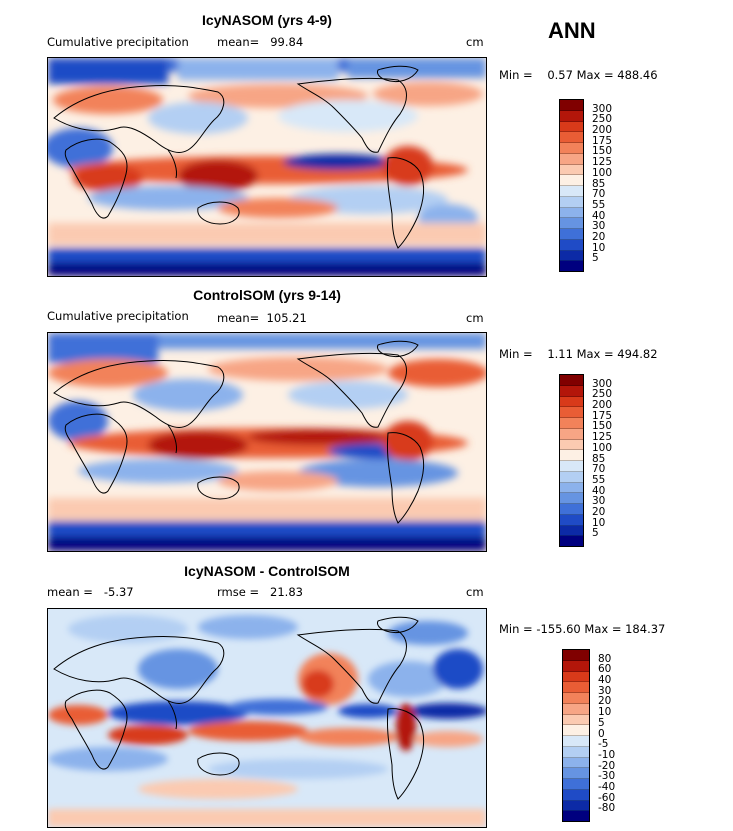 The image size is (733, 831). I want to click on panel-2-colorbar-ticks: 300 250 200 175 150 125 100 85 70 55 40 30 20 10 5, so click(622, 459).